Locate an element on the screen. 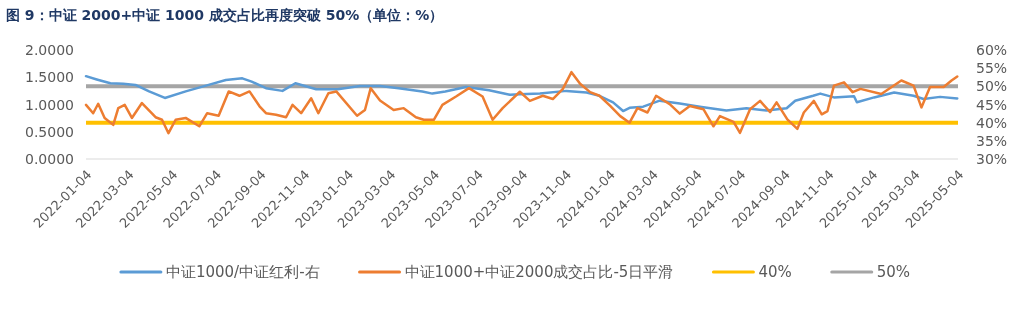  y2-tick-label: 60% is located at coordinates (992, 50).